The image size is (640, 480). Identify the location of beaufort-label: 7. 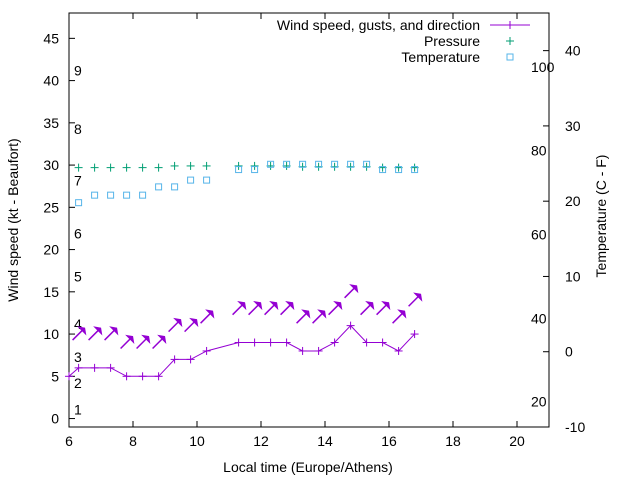
(78, 180).